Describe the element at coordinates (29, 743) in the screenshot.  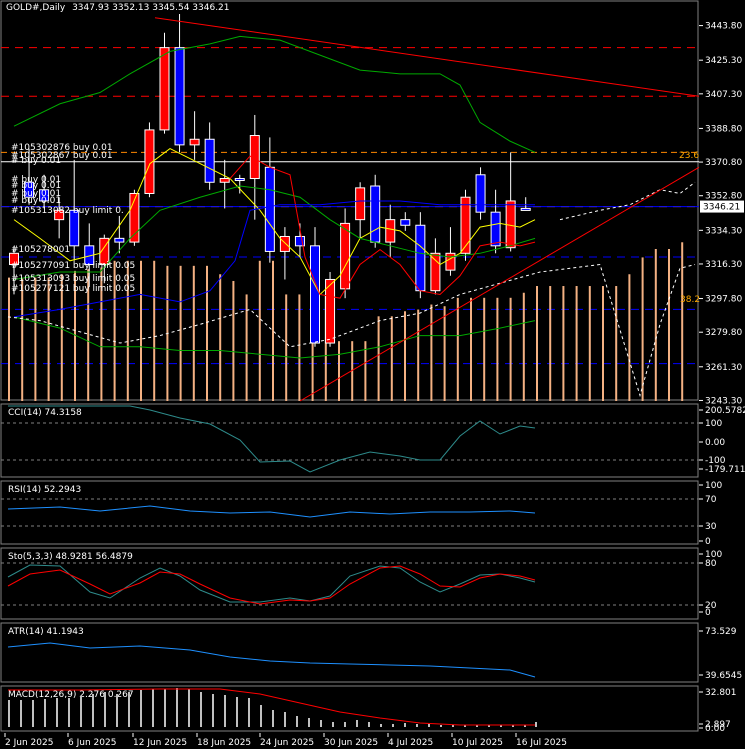
I see `x-axis-label: 2 Jun 2025` at that location.